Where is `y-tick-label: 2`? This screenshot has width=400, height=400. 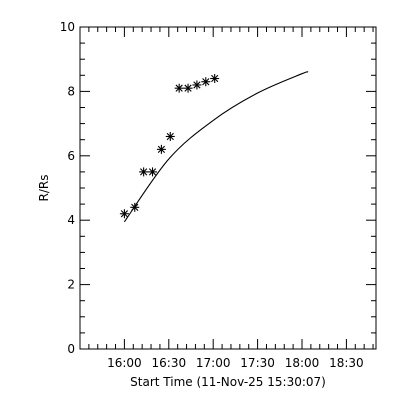 y-tick-label: 2 is located at coordinates (71, 285).